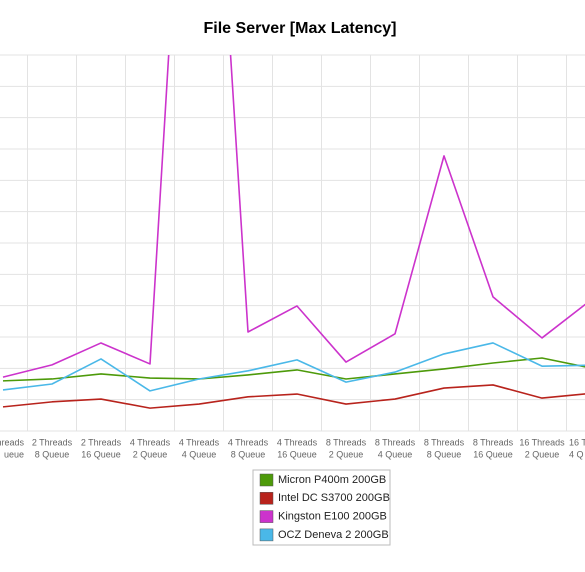 The height and width of the screenshot is (572, 585). Describe the element at coordinates (332, 480) in the screenshot. I see `legend-label: Micron P400m 200GB` at that location.